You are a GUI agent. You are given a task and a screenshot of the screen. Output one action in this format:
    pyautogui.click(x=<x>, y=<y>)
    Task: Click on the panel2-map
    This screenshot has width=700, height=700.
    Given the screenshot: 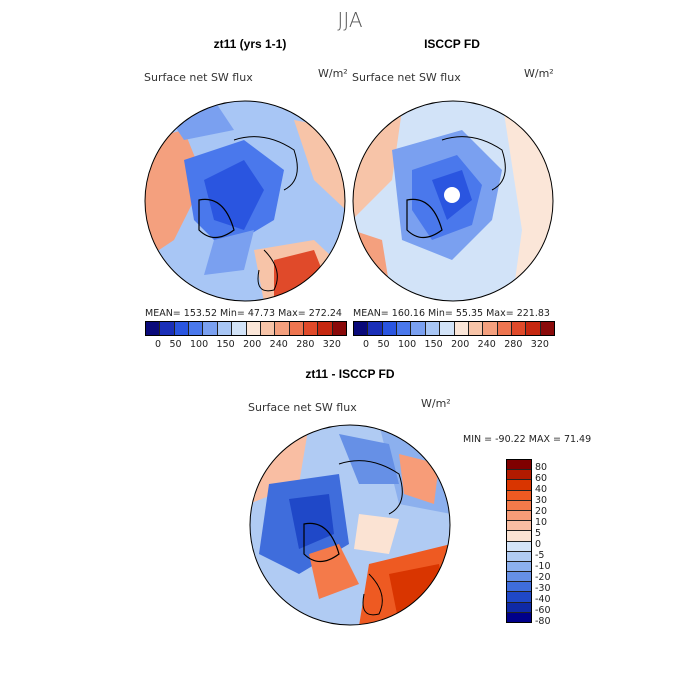 What is the action you would take?
    pyautogui.click(x=453, y=201)
    